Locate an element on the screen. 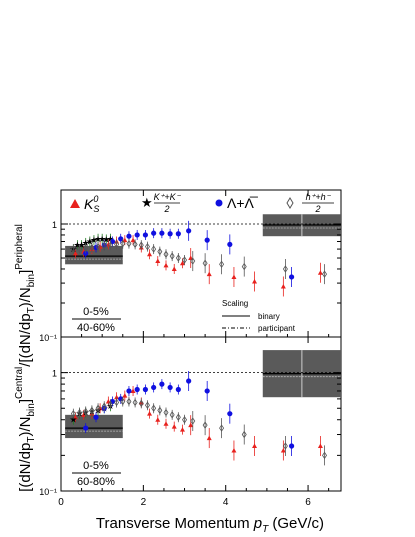 The image size is (415, 537). top-ratio-label: 0-5% 40-60% is located at coordinates (96, 320).